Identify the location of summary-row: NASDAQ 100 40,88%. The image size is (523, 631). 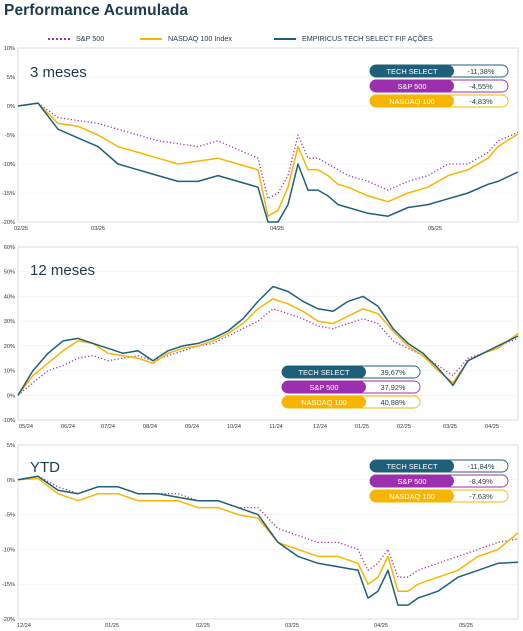
(351, 402).